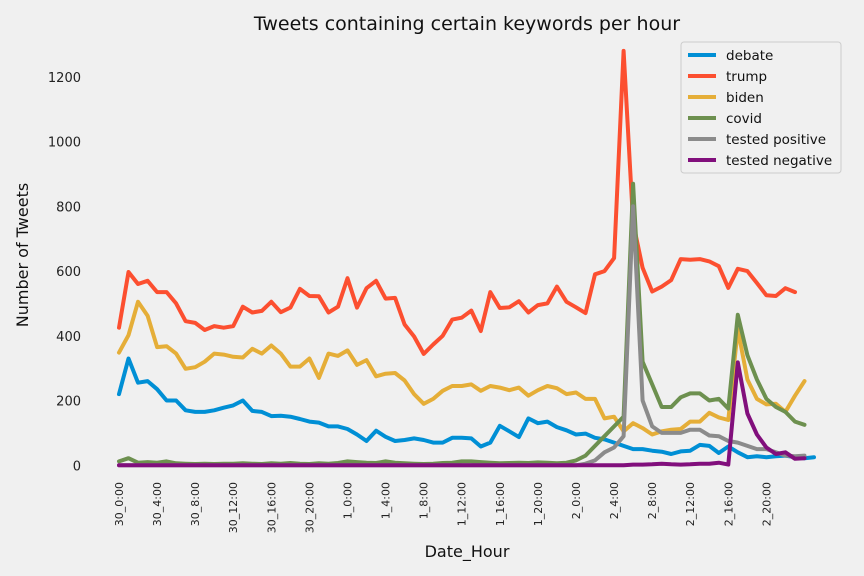  What do you see at coordinates (271, 507) in the screenshot?
I see `x-tick-label: 30_16:00` at bounding box center [271, 507].